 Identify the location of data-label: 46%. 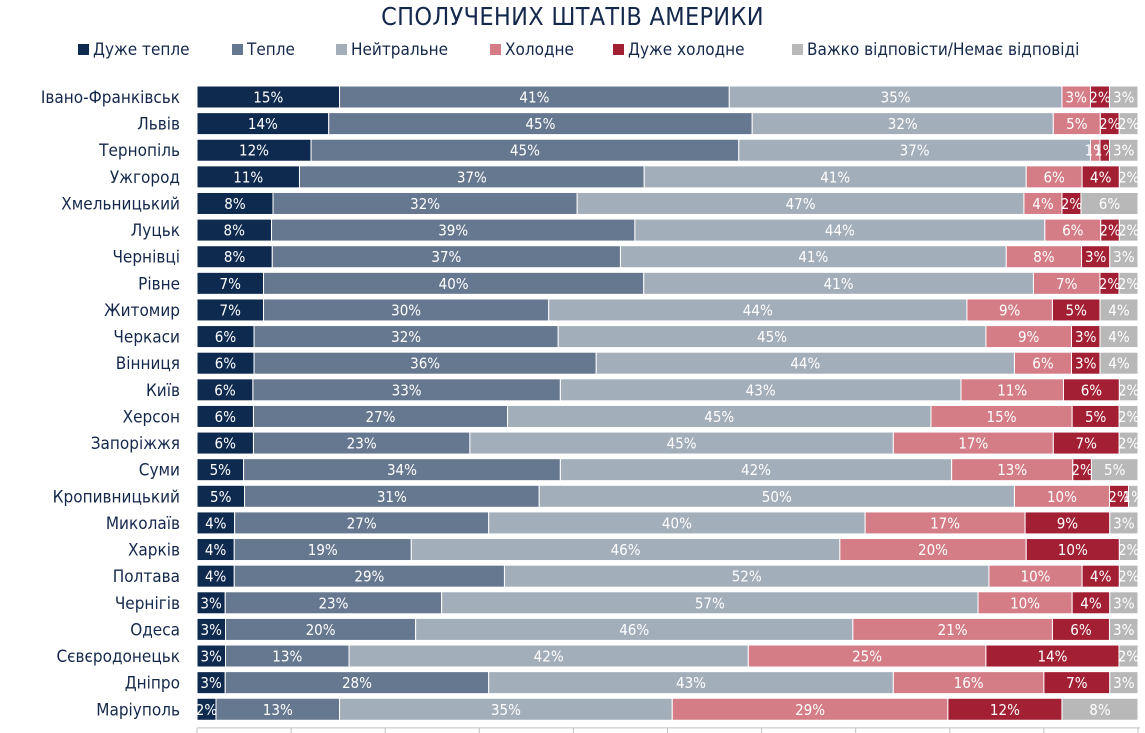
(626, 550).